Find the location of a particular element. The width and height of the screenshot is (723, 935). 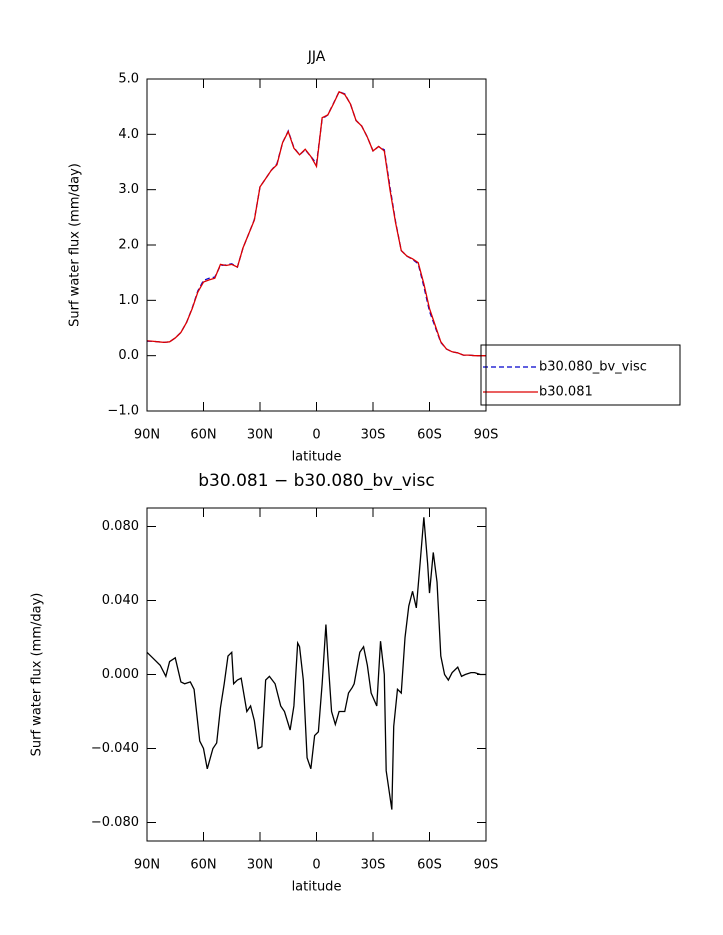

chart-title: JJA is located at coordinates (316, 57).